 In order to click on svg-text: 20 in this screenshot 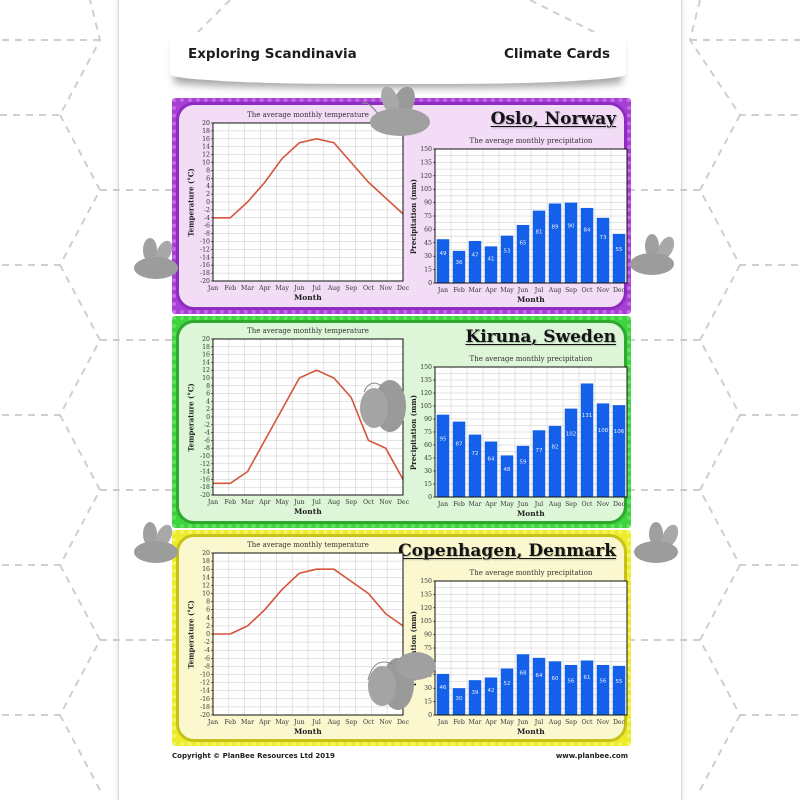, I will do `click(206, 123)`.